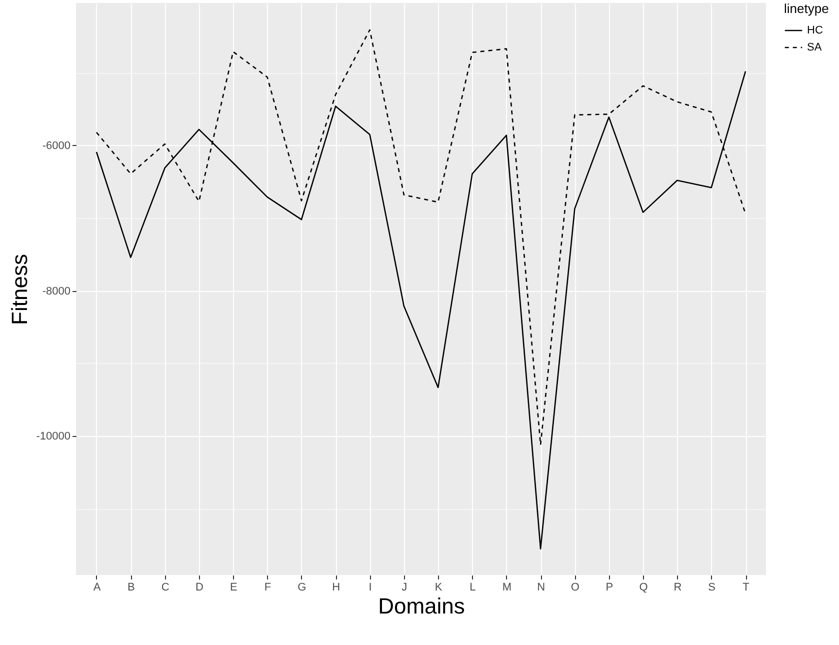  Describe the element at coordinates (56, 291) in the screenshot. I see `y-tick-label: -8000` at that location.